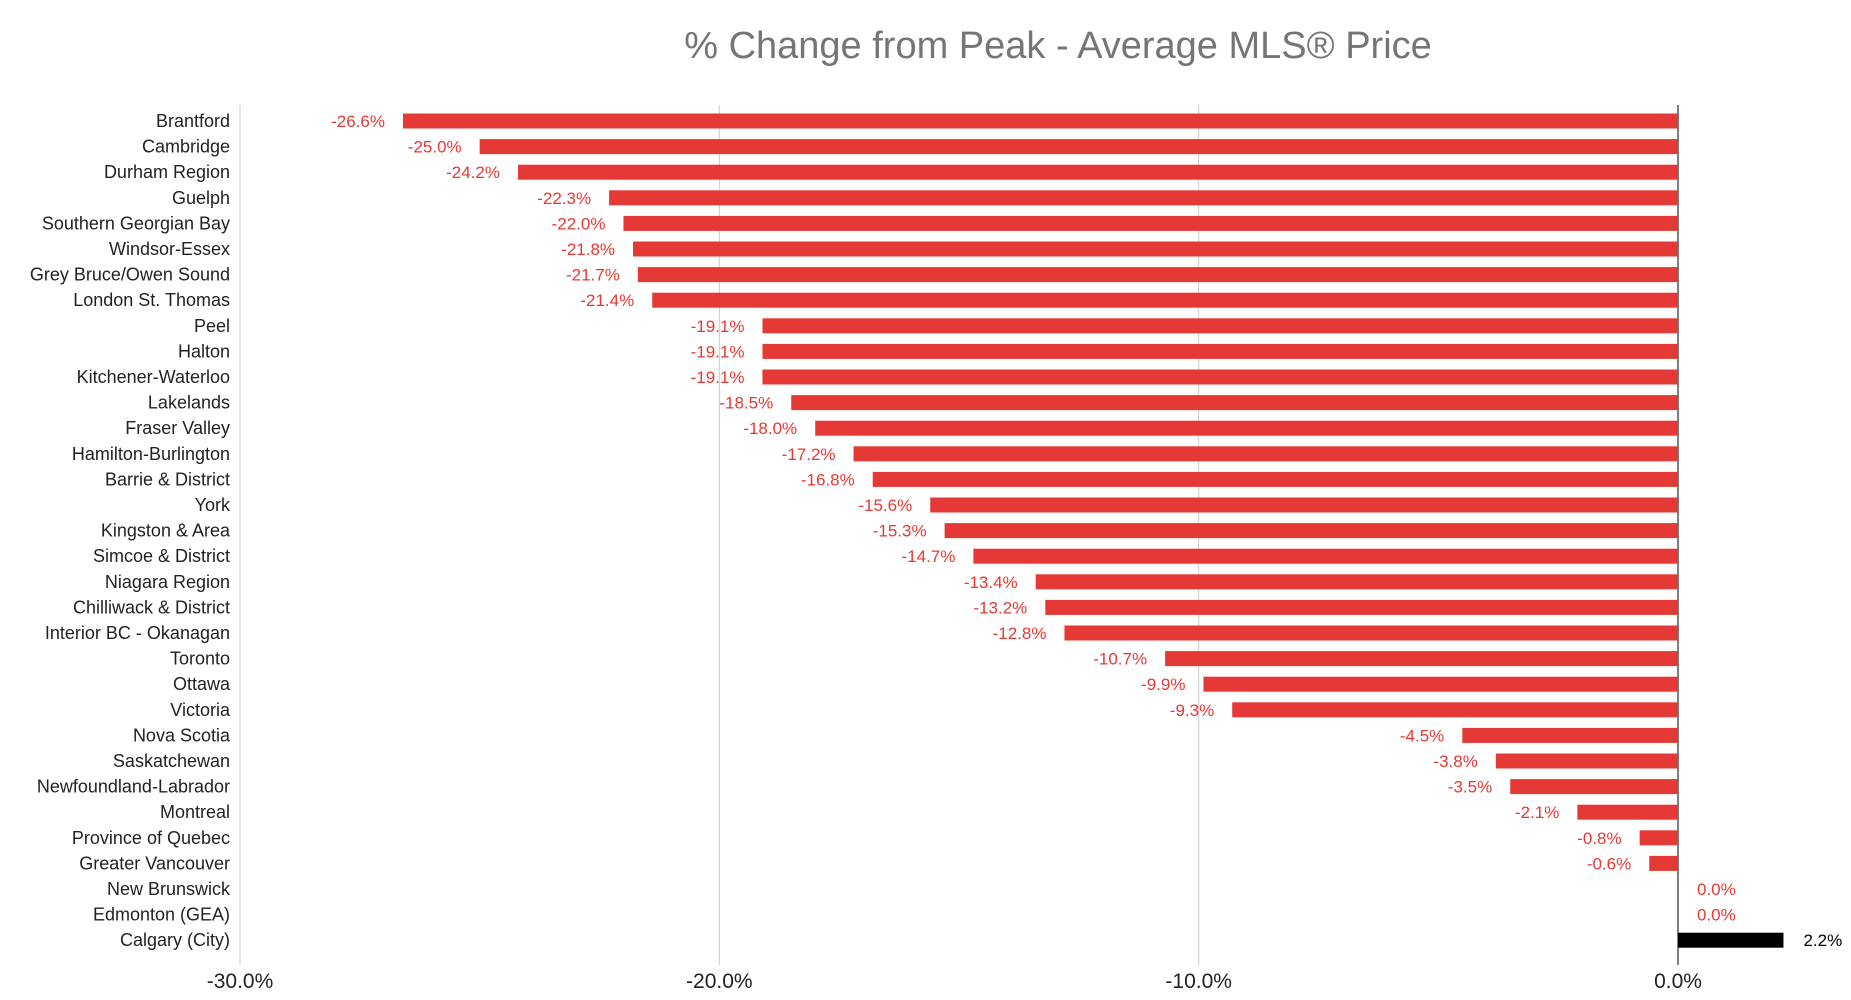  I want to click on category-label: Hamilton-Burlington, so click(151, 454).